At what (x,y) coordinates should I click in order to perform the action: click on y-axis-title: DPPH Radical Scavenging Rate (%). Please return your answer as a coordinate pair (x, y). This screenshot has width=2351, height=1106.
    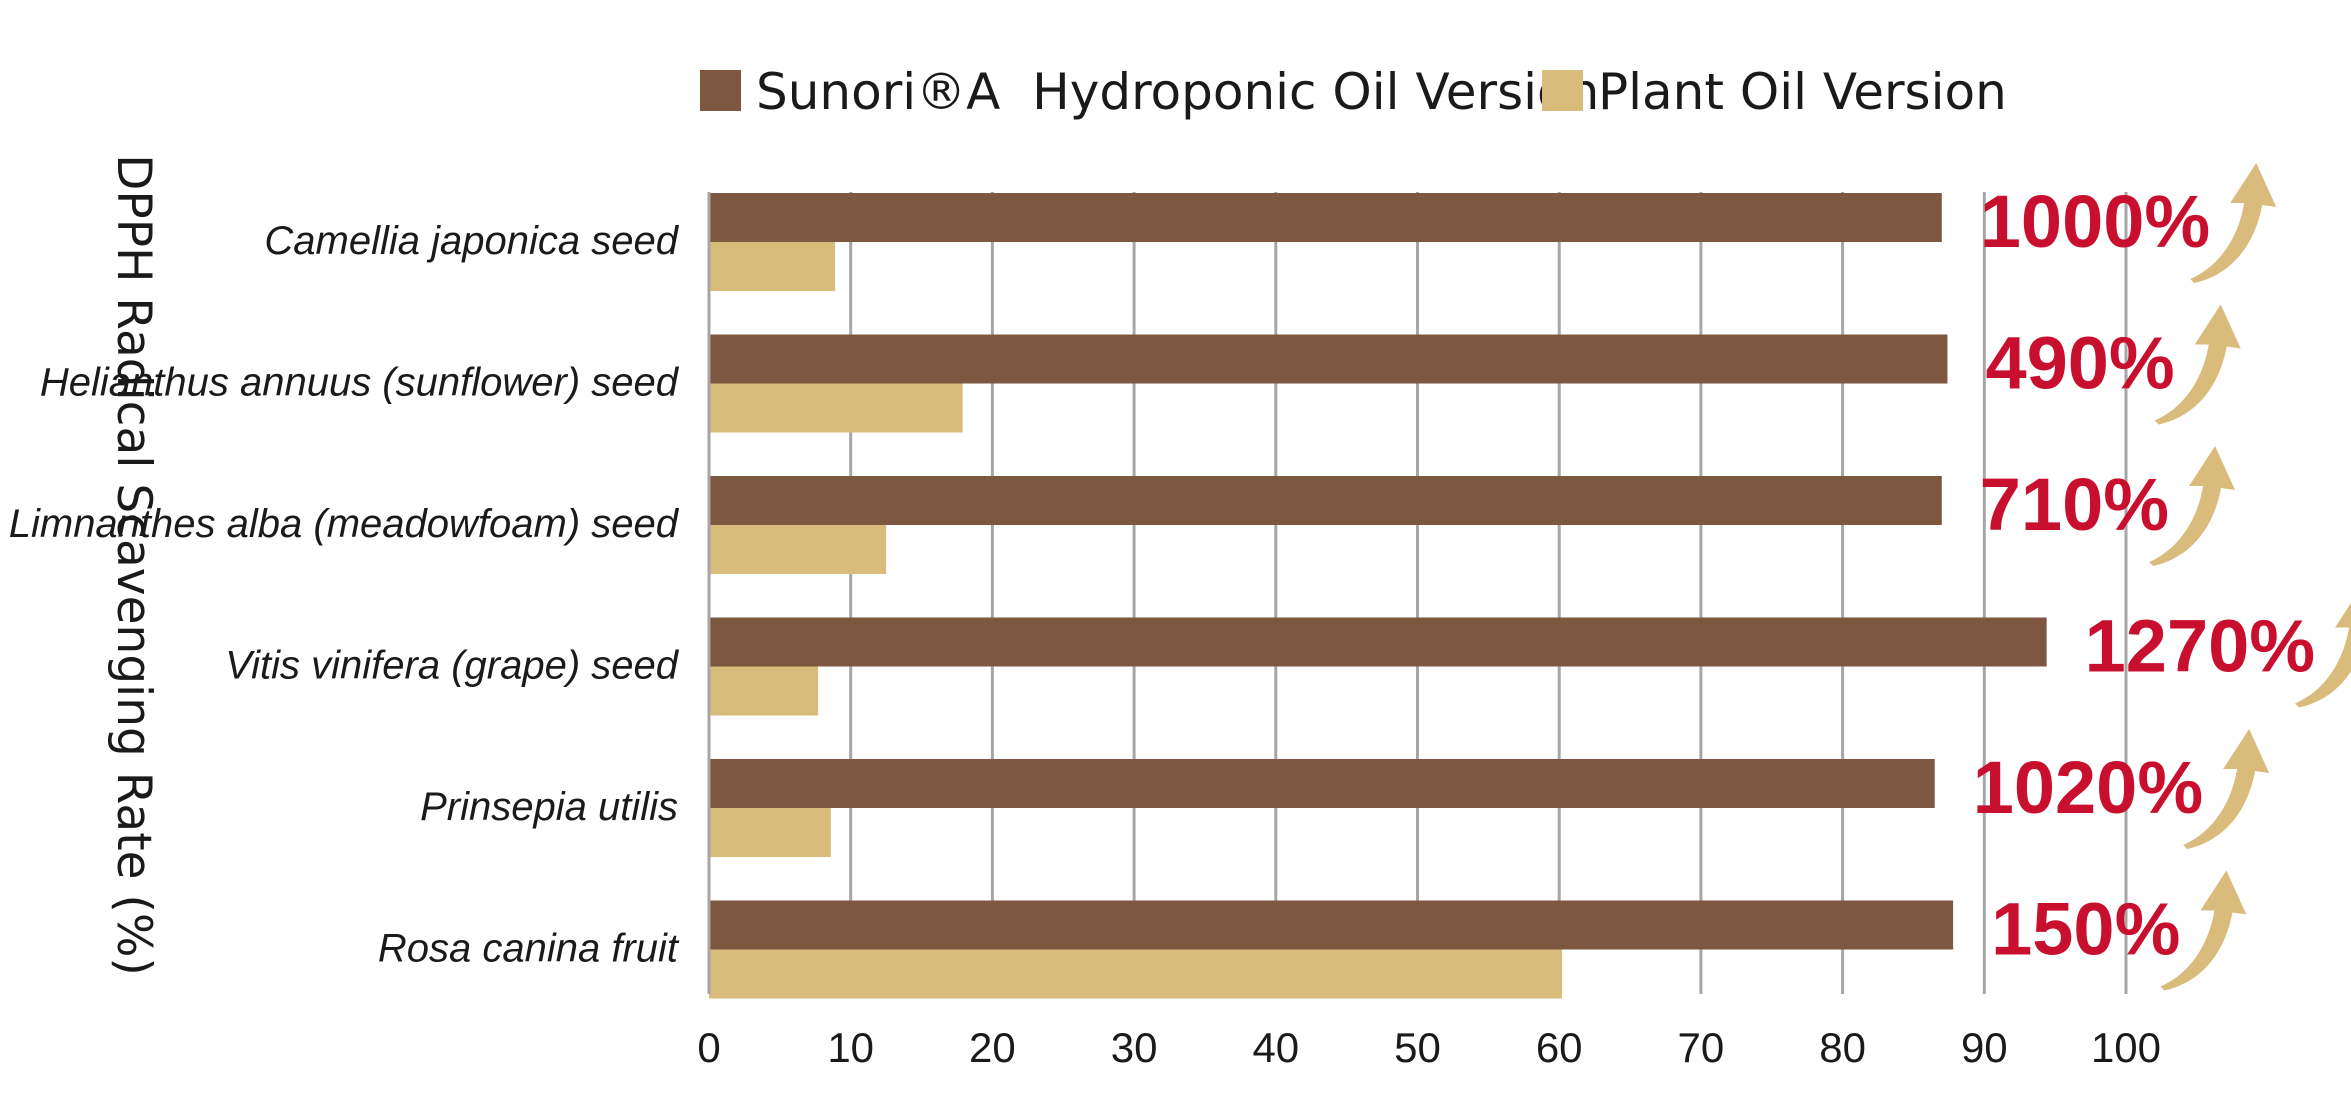
    Looking at the image, I should click on (133, 565).